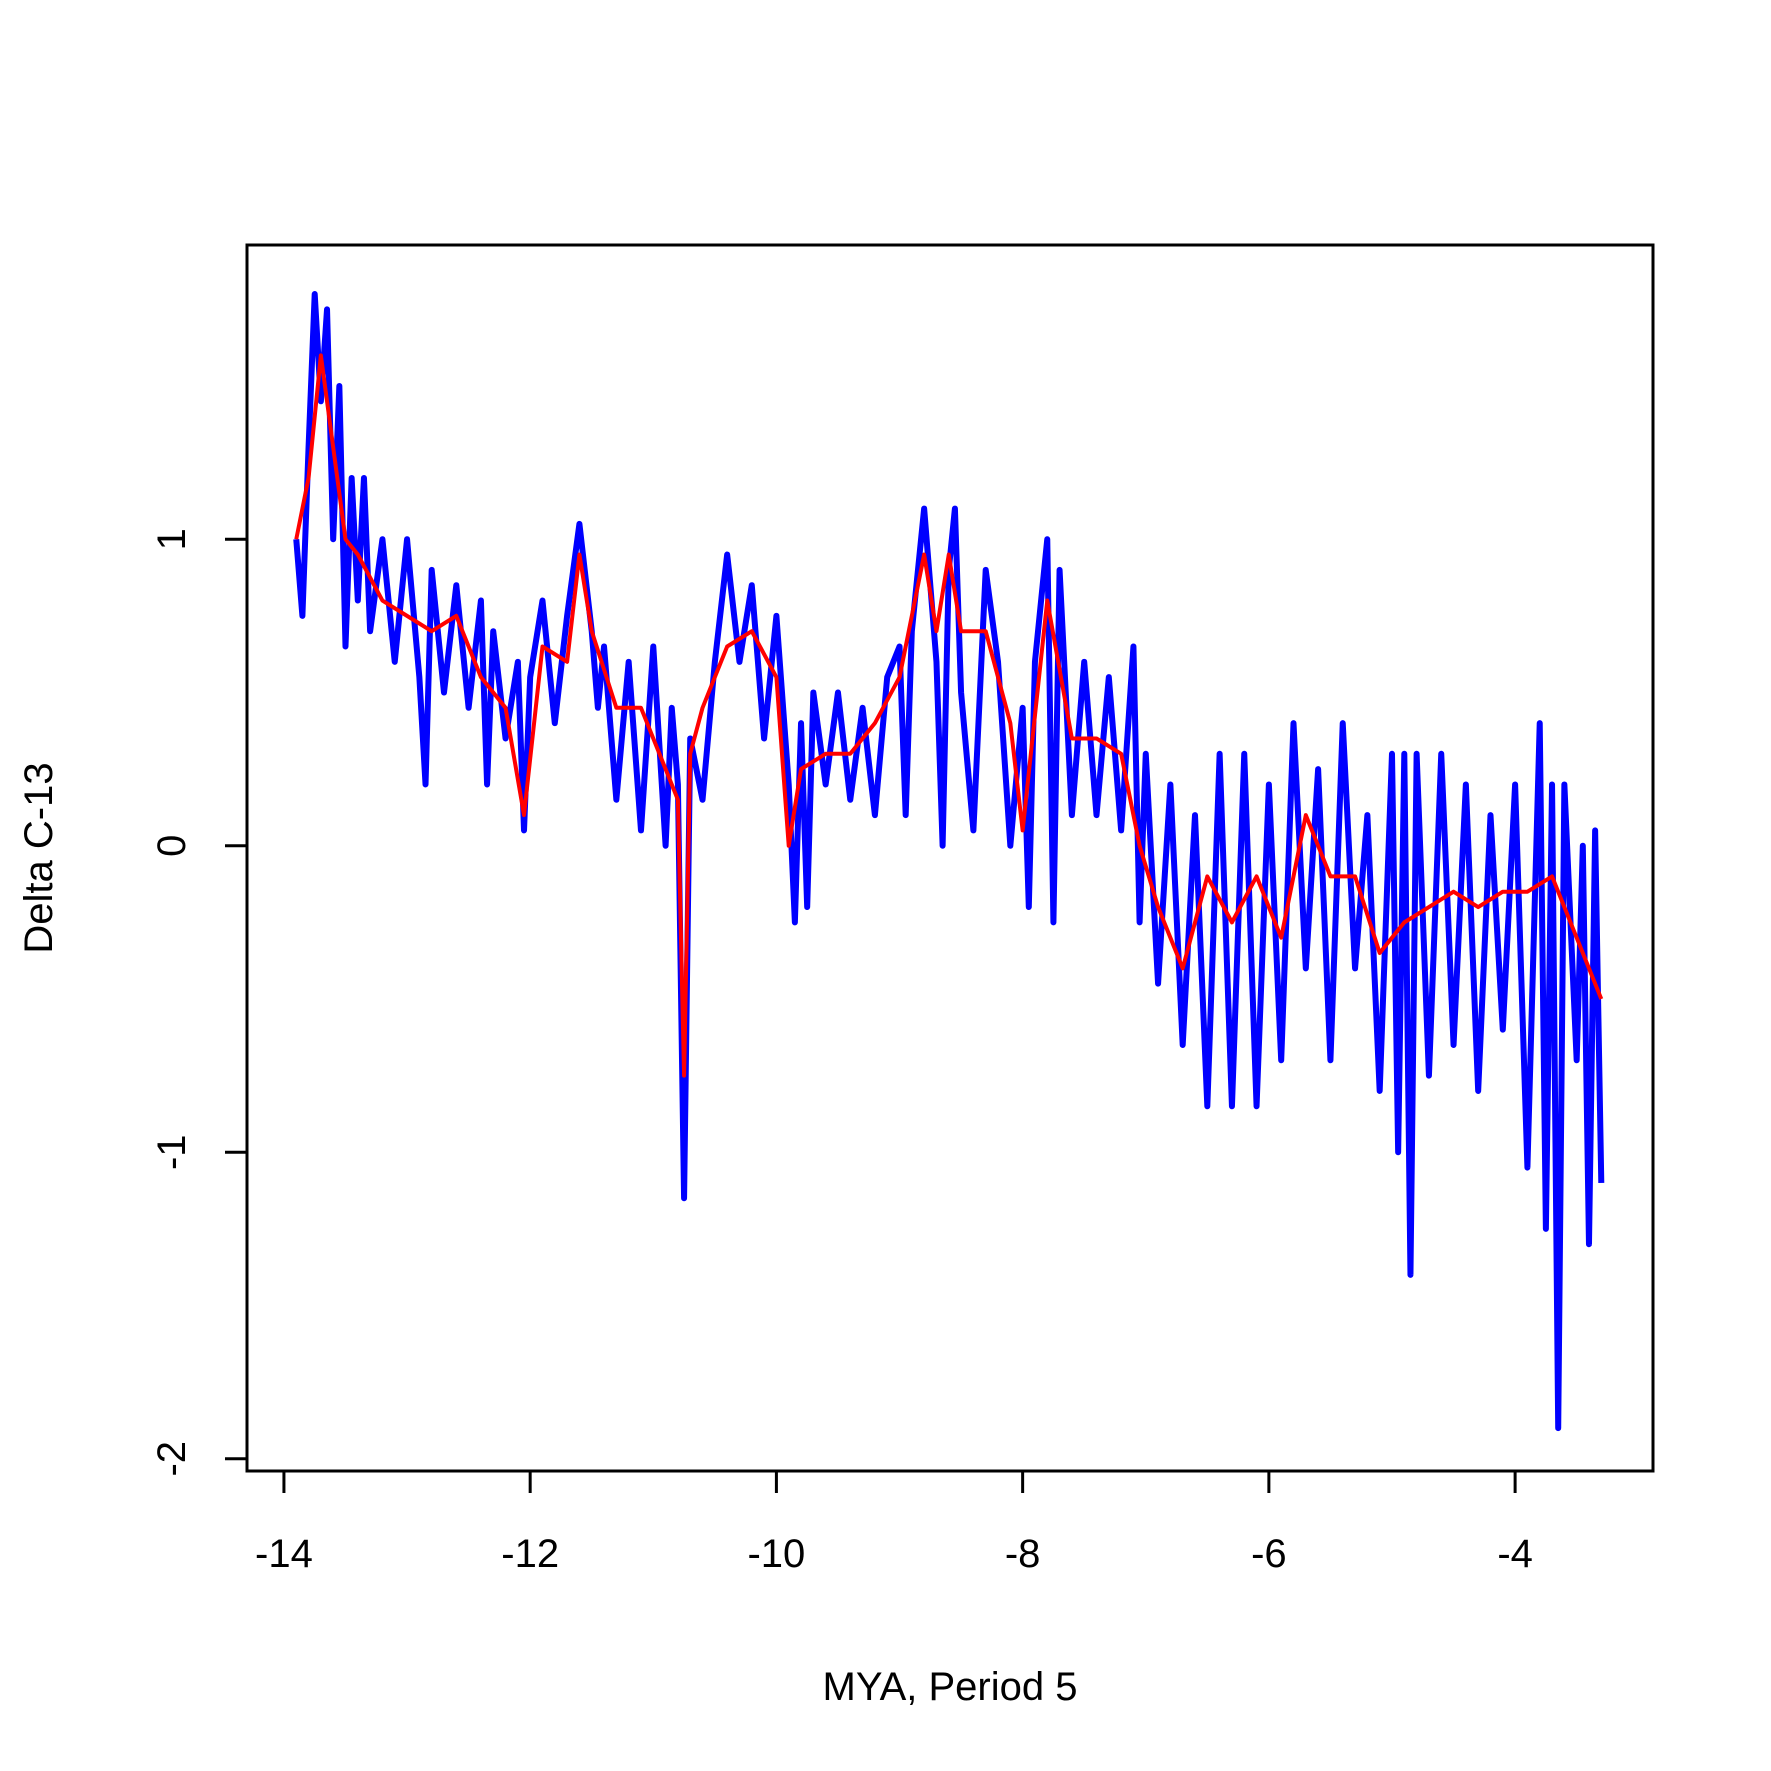 This screenshot has height=1771, width=1771. I want to click on y-tick-label: -1, so click(172, 1152).